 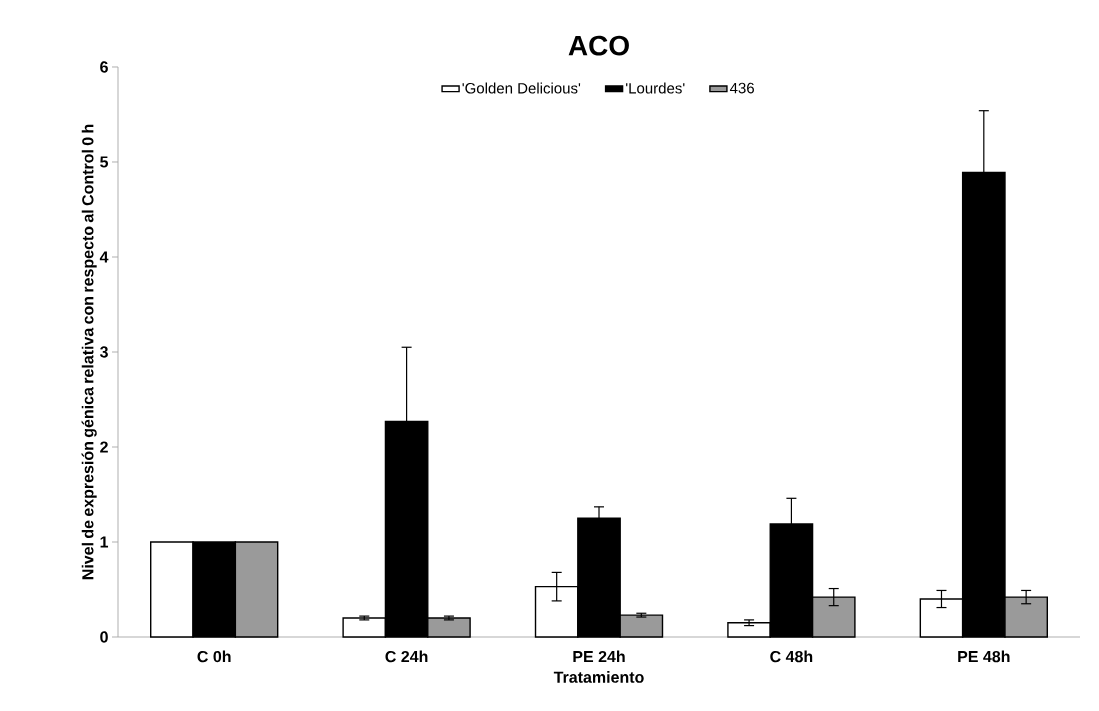 What do you see at coordinates (103, 352) in the screenshot?
I see `y-tick-label: 3` at bounding box center [103, 352].